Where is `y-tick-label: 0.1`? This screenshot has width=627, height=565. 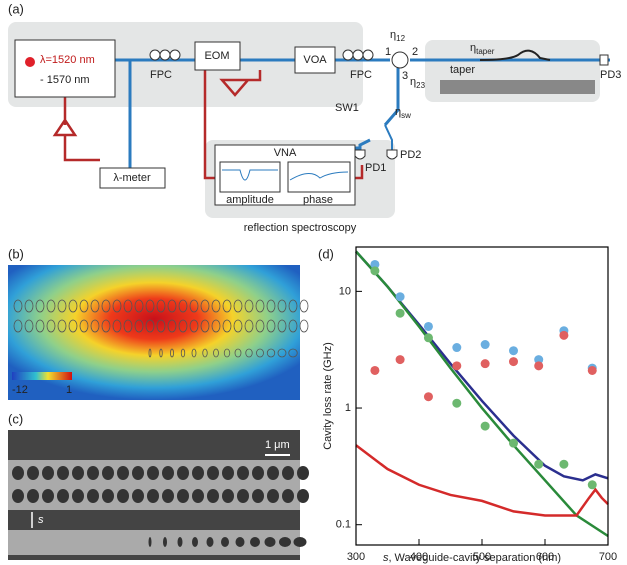 y-tick-label: 0.1 is located at coordinates (343, 525).